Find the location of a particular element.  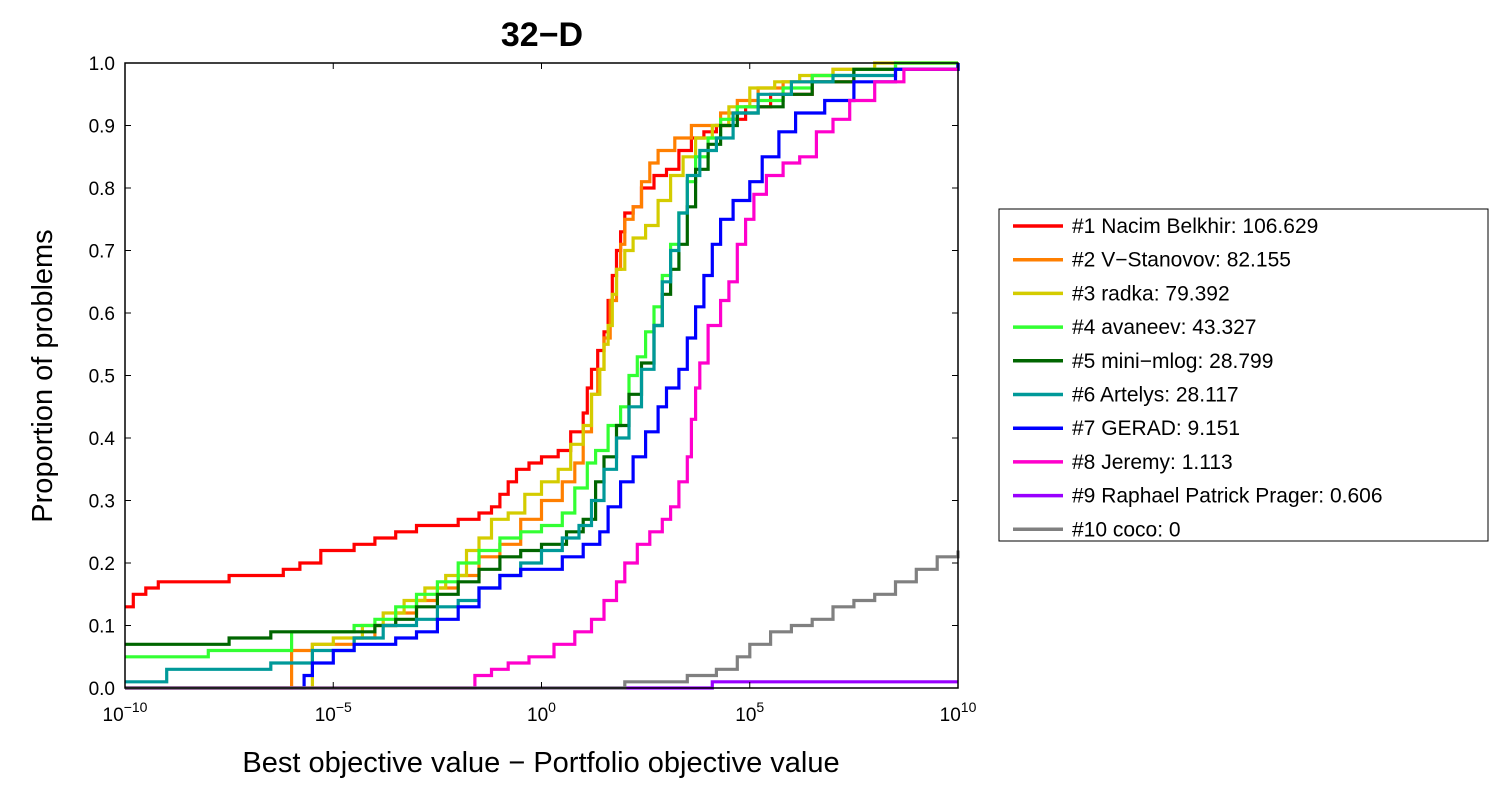

y-tick-label: 0.0 is located at coordinates (102, 689).